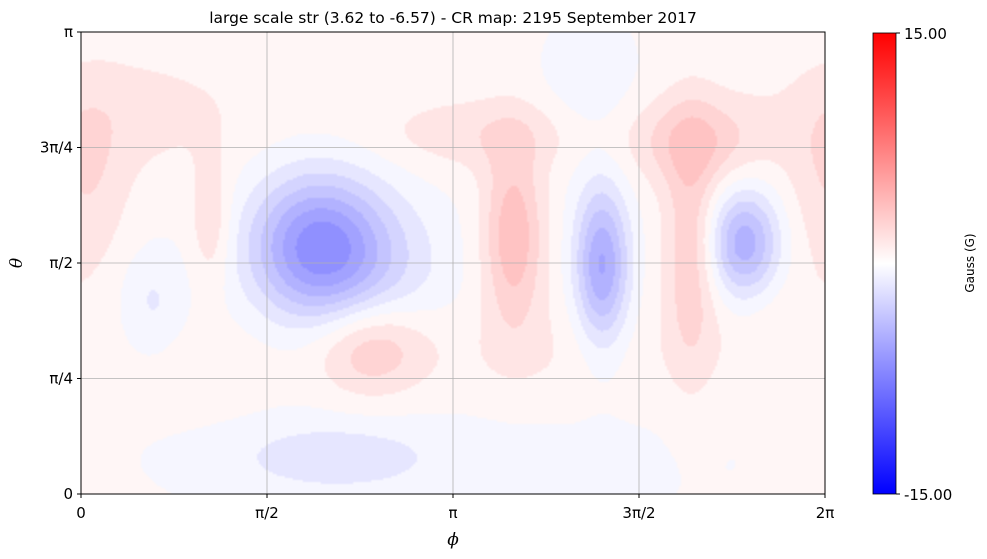  What do you see at coordinates (56, 148) in the screenshot?
I see `y-tick-label: 3π/4` at bounding box center [56, 148].